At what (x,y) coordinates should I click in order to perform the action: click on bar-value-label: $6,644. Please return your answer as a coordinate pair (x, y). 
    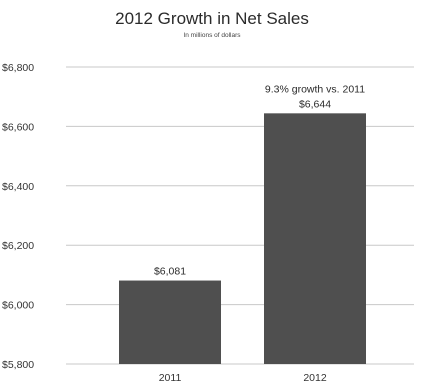
    Looking at the image, I should click on (315, 104).